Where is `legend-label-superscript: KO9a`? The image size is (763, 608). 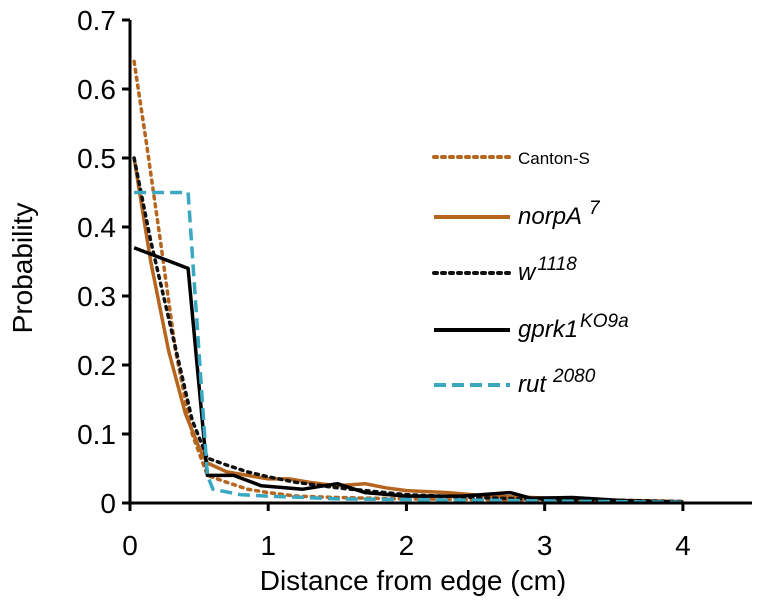
legend-label-superscript: KO9a is located at coordinates (604, 321).